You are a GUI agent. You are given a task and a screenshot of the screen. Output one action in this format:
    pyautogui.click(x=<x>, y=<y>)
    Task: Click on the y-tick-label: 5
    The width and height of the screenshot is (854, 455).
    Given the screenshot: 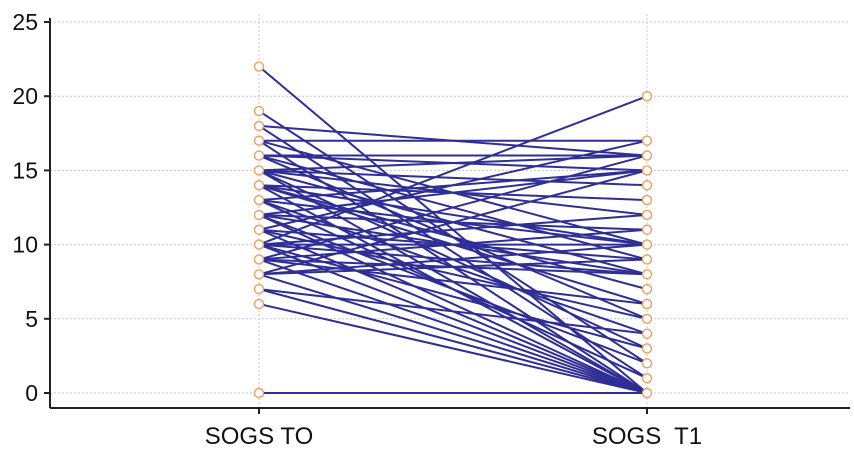 What is the action you would take?
    pyautogui.click(x=31, y=319)
    